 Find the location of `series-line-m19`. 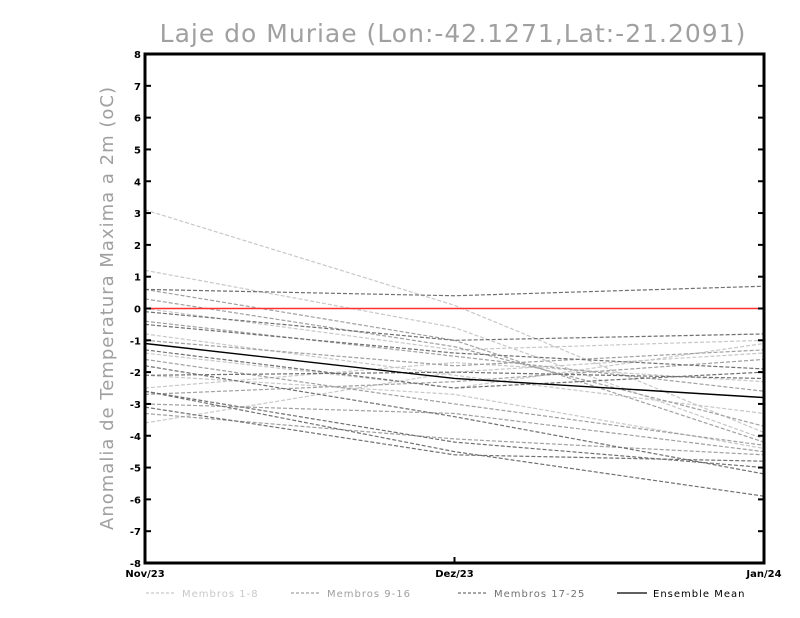

series-line-m19 is located at coordinates (454, 346).